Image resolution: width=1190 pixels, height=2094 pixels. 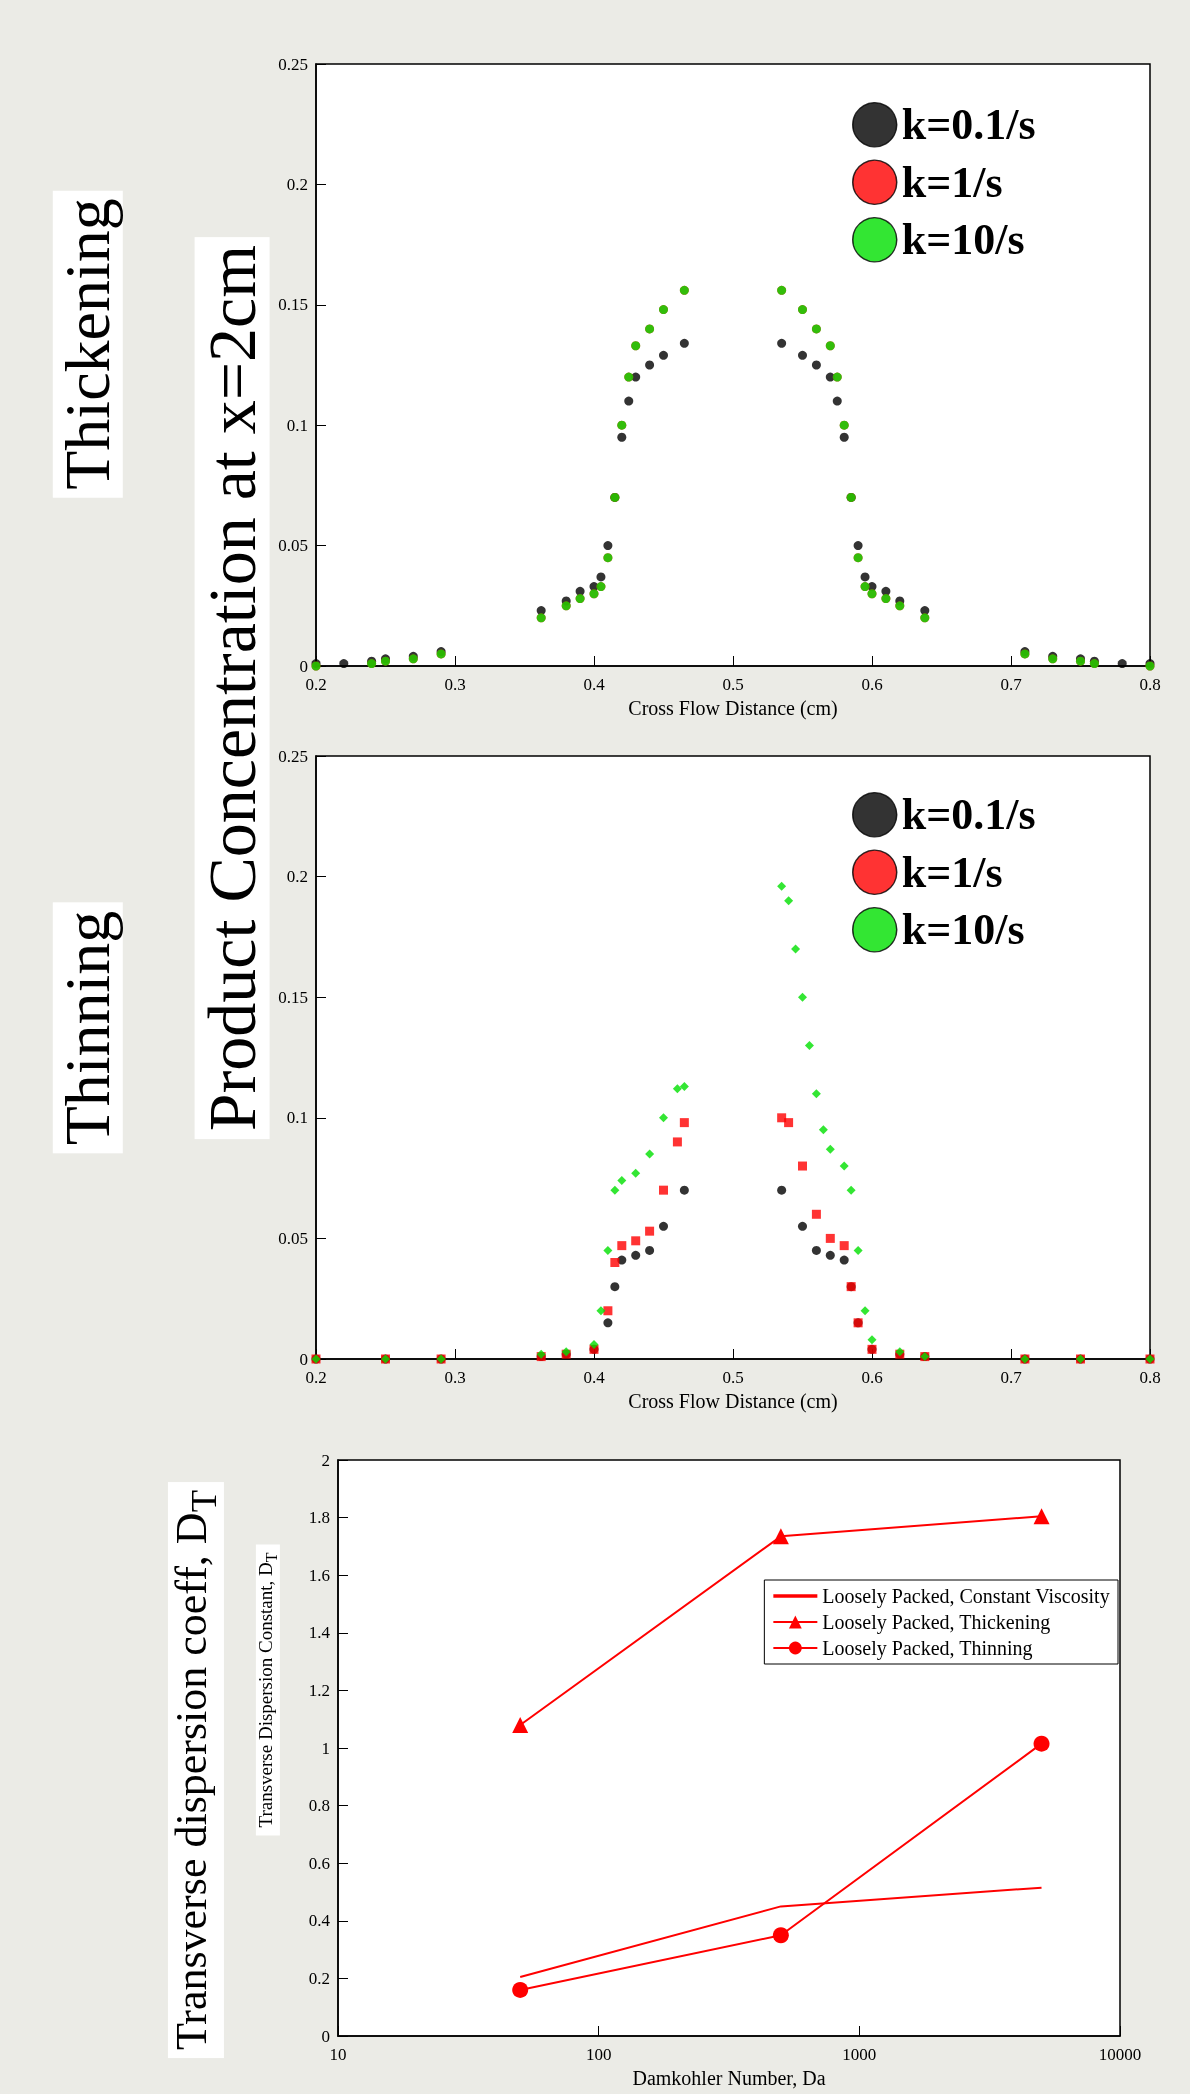 What do you see at coordinates (966, 1596) in the screenshot?
I see `legend-label: Loosely Packed, Constant Viscosity` at bounding box center [966, 1596].